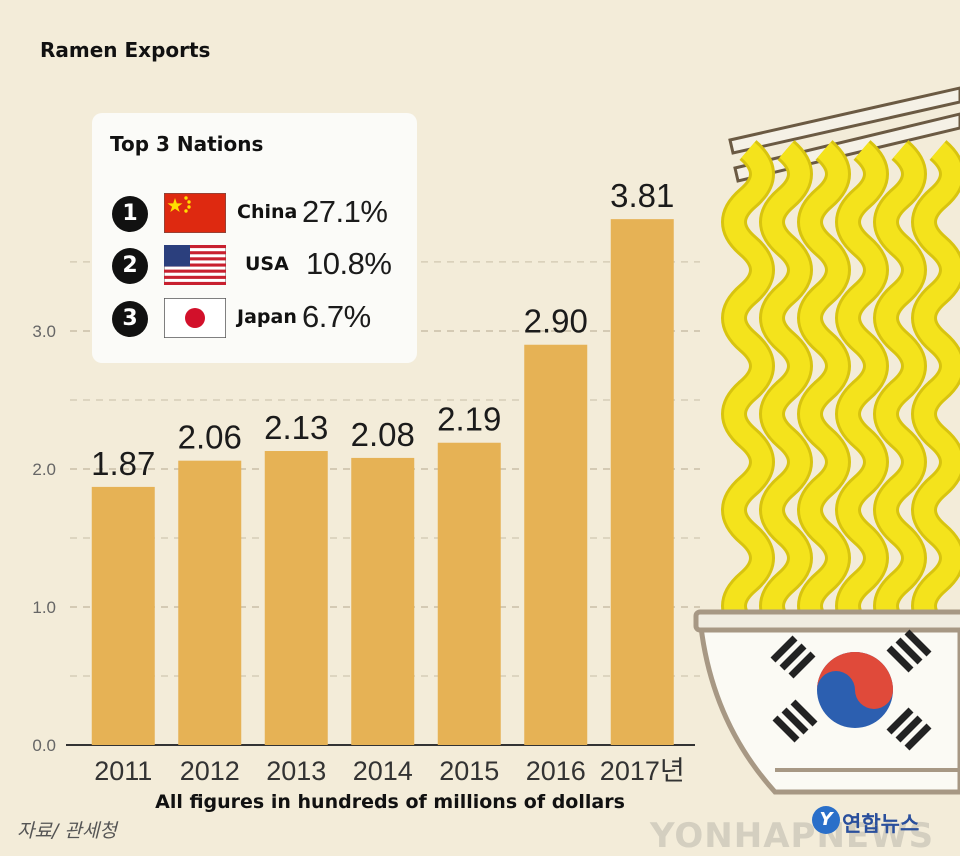 The height and width of the screenshot is (856, 960). Describe the element at coordinates (195, 265) in the screenshot. I see `usa-flag-icon` at that location.